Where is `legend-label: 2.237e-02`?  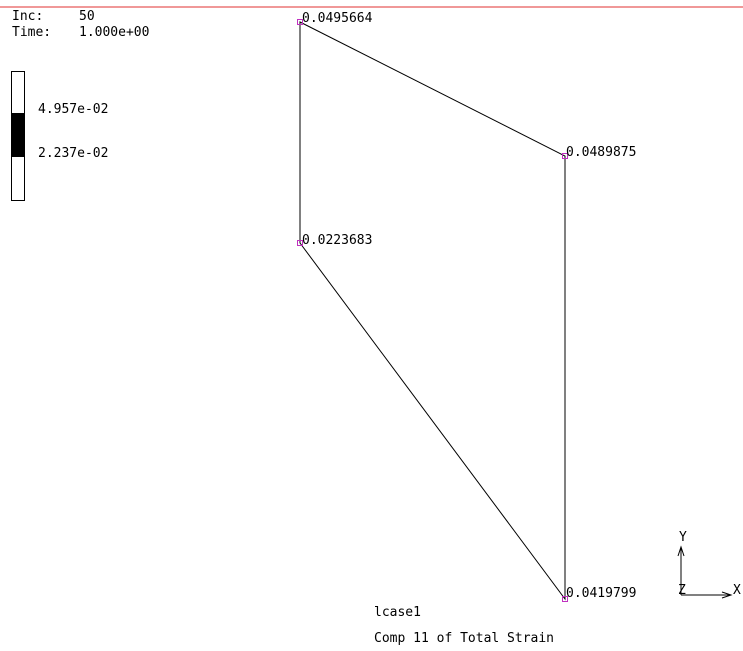
legend-label: 2.237e-02 is located at coordinates (73, 153).